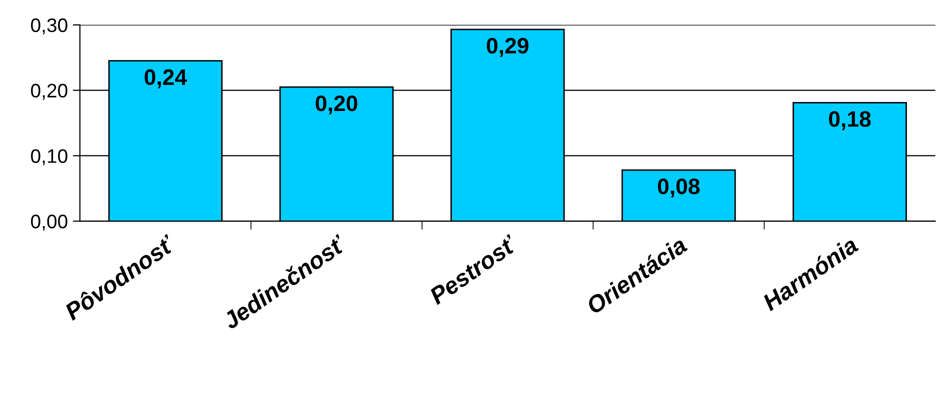 This screenshot has height=408, width=940. I want to click on data-label: 0,18, so click(850, 120).